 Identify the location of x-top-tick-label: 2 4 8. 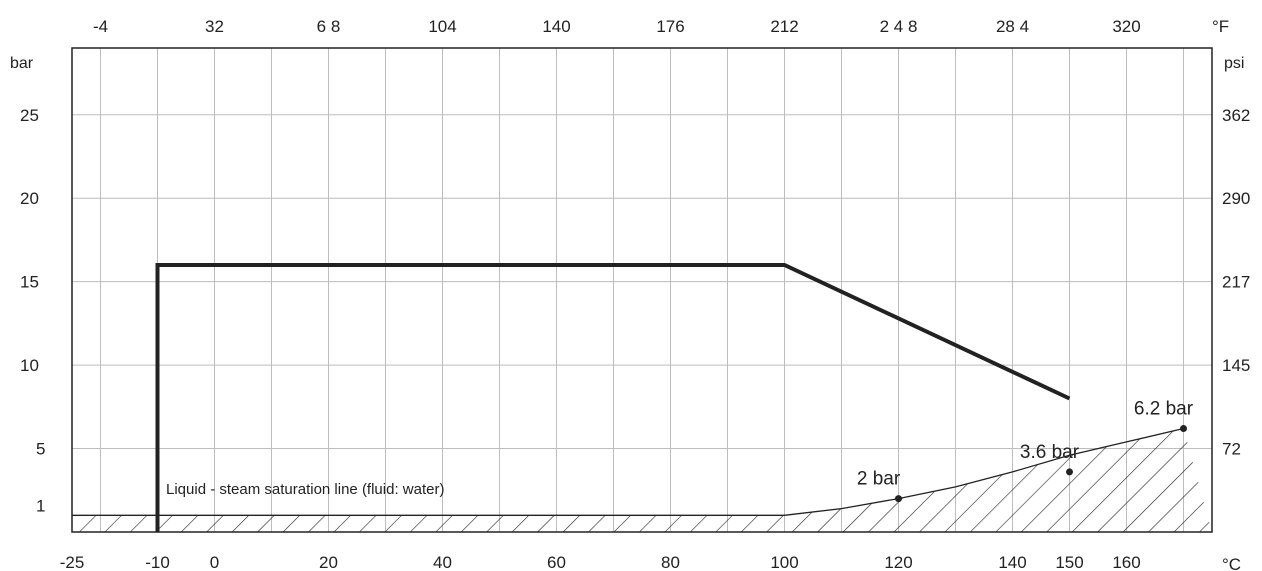
(899, 26).